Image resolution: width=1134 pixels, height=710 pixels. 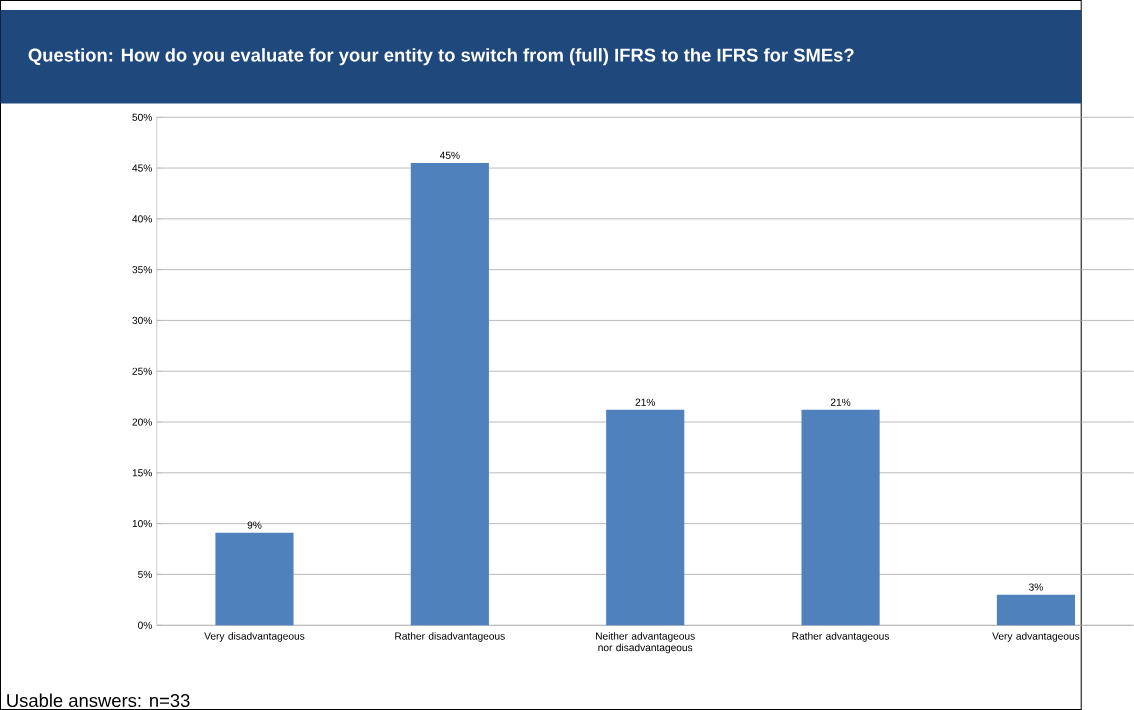 I want to click on y-tick-label: 10%, so click(x=142, y=524).